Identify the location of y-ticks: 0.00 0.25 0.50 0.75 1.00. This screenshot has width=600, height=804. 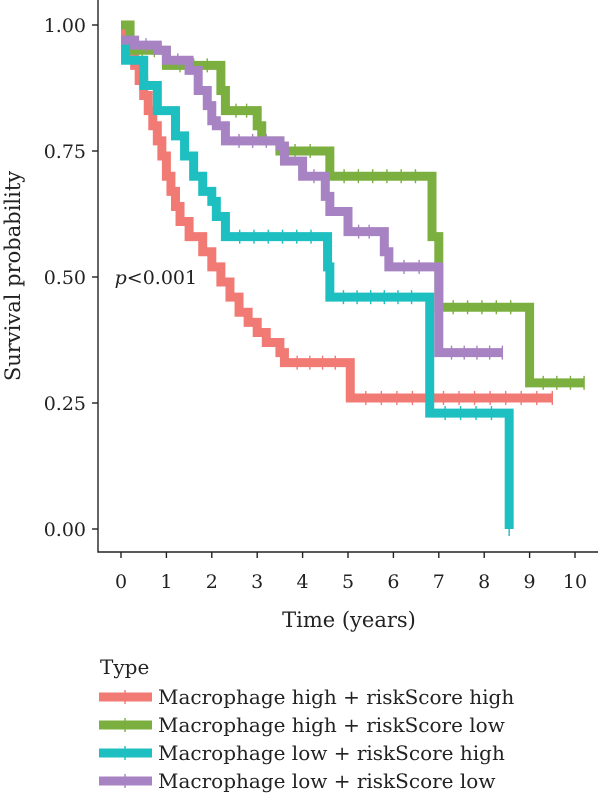
(71, 278).